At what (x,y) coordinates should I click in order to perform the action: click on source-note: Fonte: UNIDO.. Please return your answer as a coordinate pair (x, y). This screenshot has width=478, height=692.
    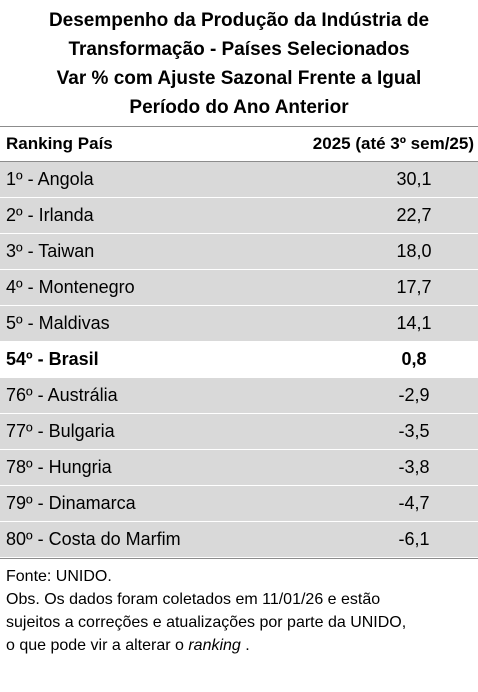
    Looking at the image, I should click on (59, 576).